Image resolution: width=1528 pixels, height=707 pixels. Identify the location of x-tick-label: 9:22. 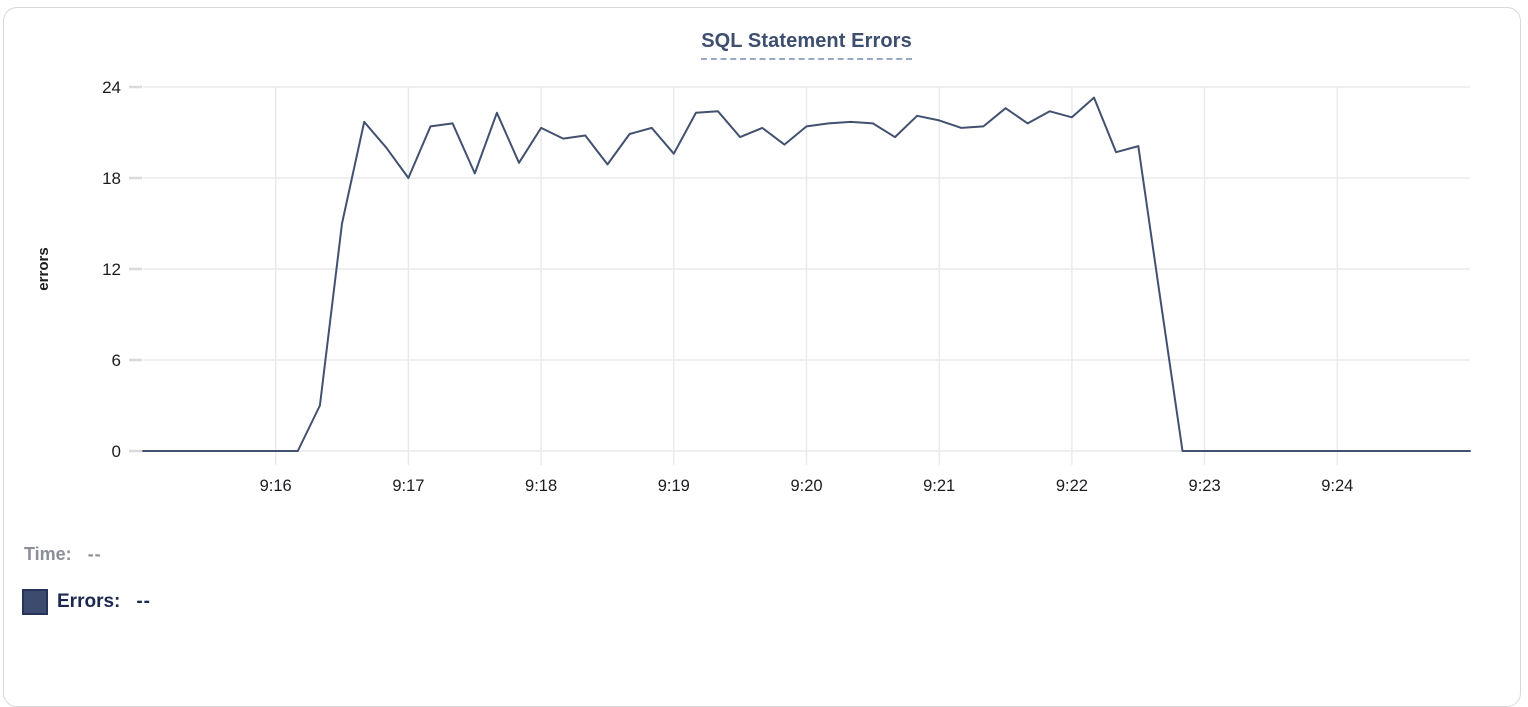
(1072, 486).